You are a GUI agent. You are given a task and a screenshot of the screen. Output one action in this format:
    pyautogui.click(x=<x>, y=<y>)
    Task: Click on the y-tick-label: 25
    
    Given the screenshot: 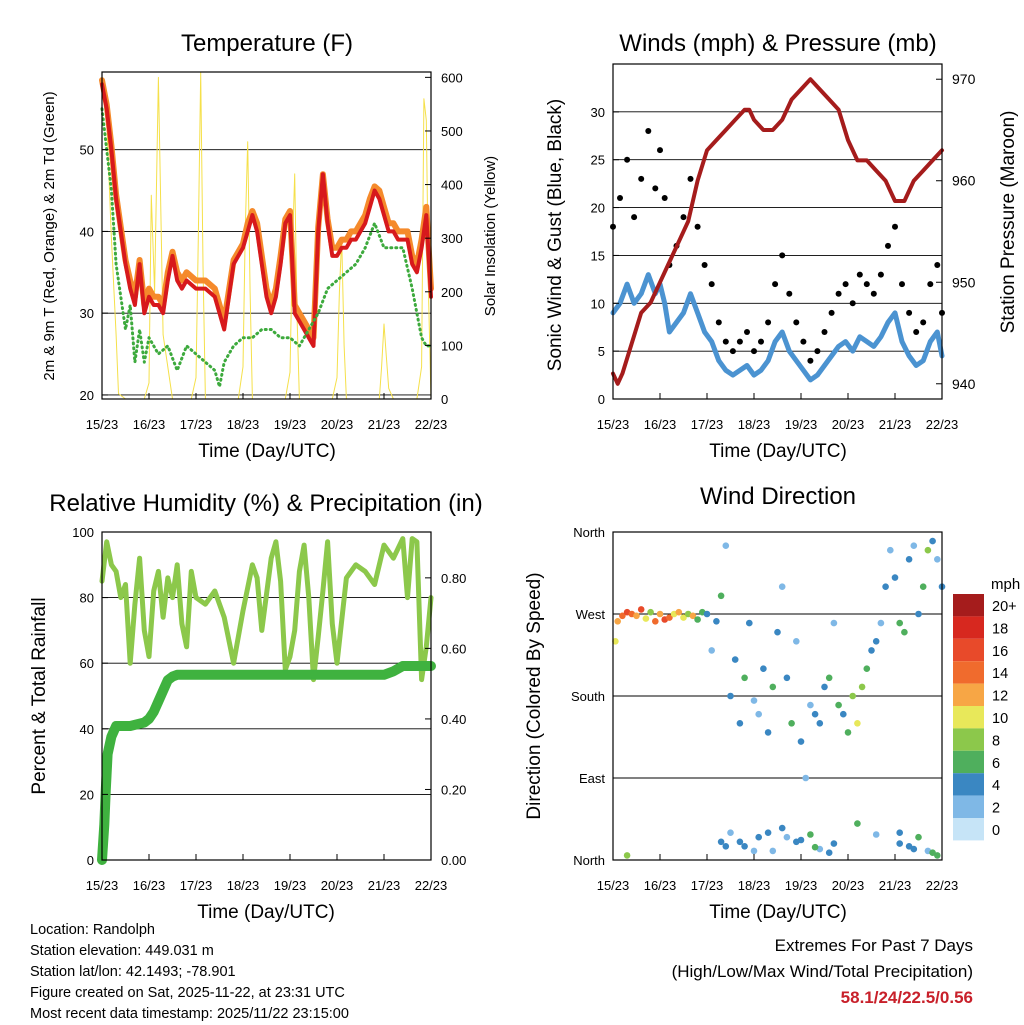 What is the action you would take?
    pyautogui.click(x=598, y=160)
    